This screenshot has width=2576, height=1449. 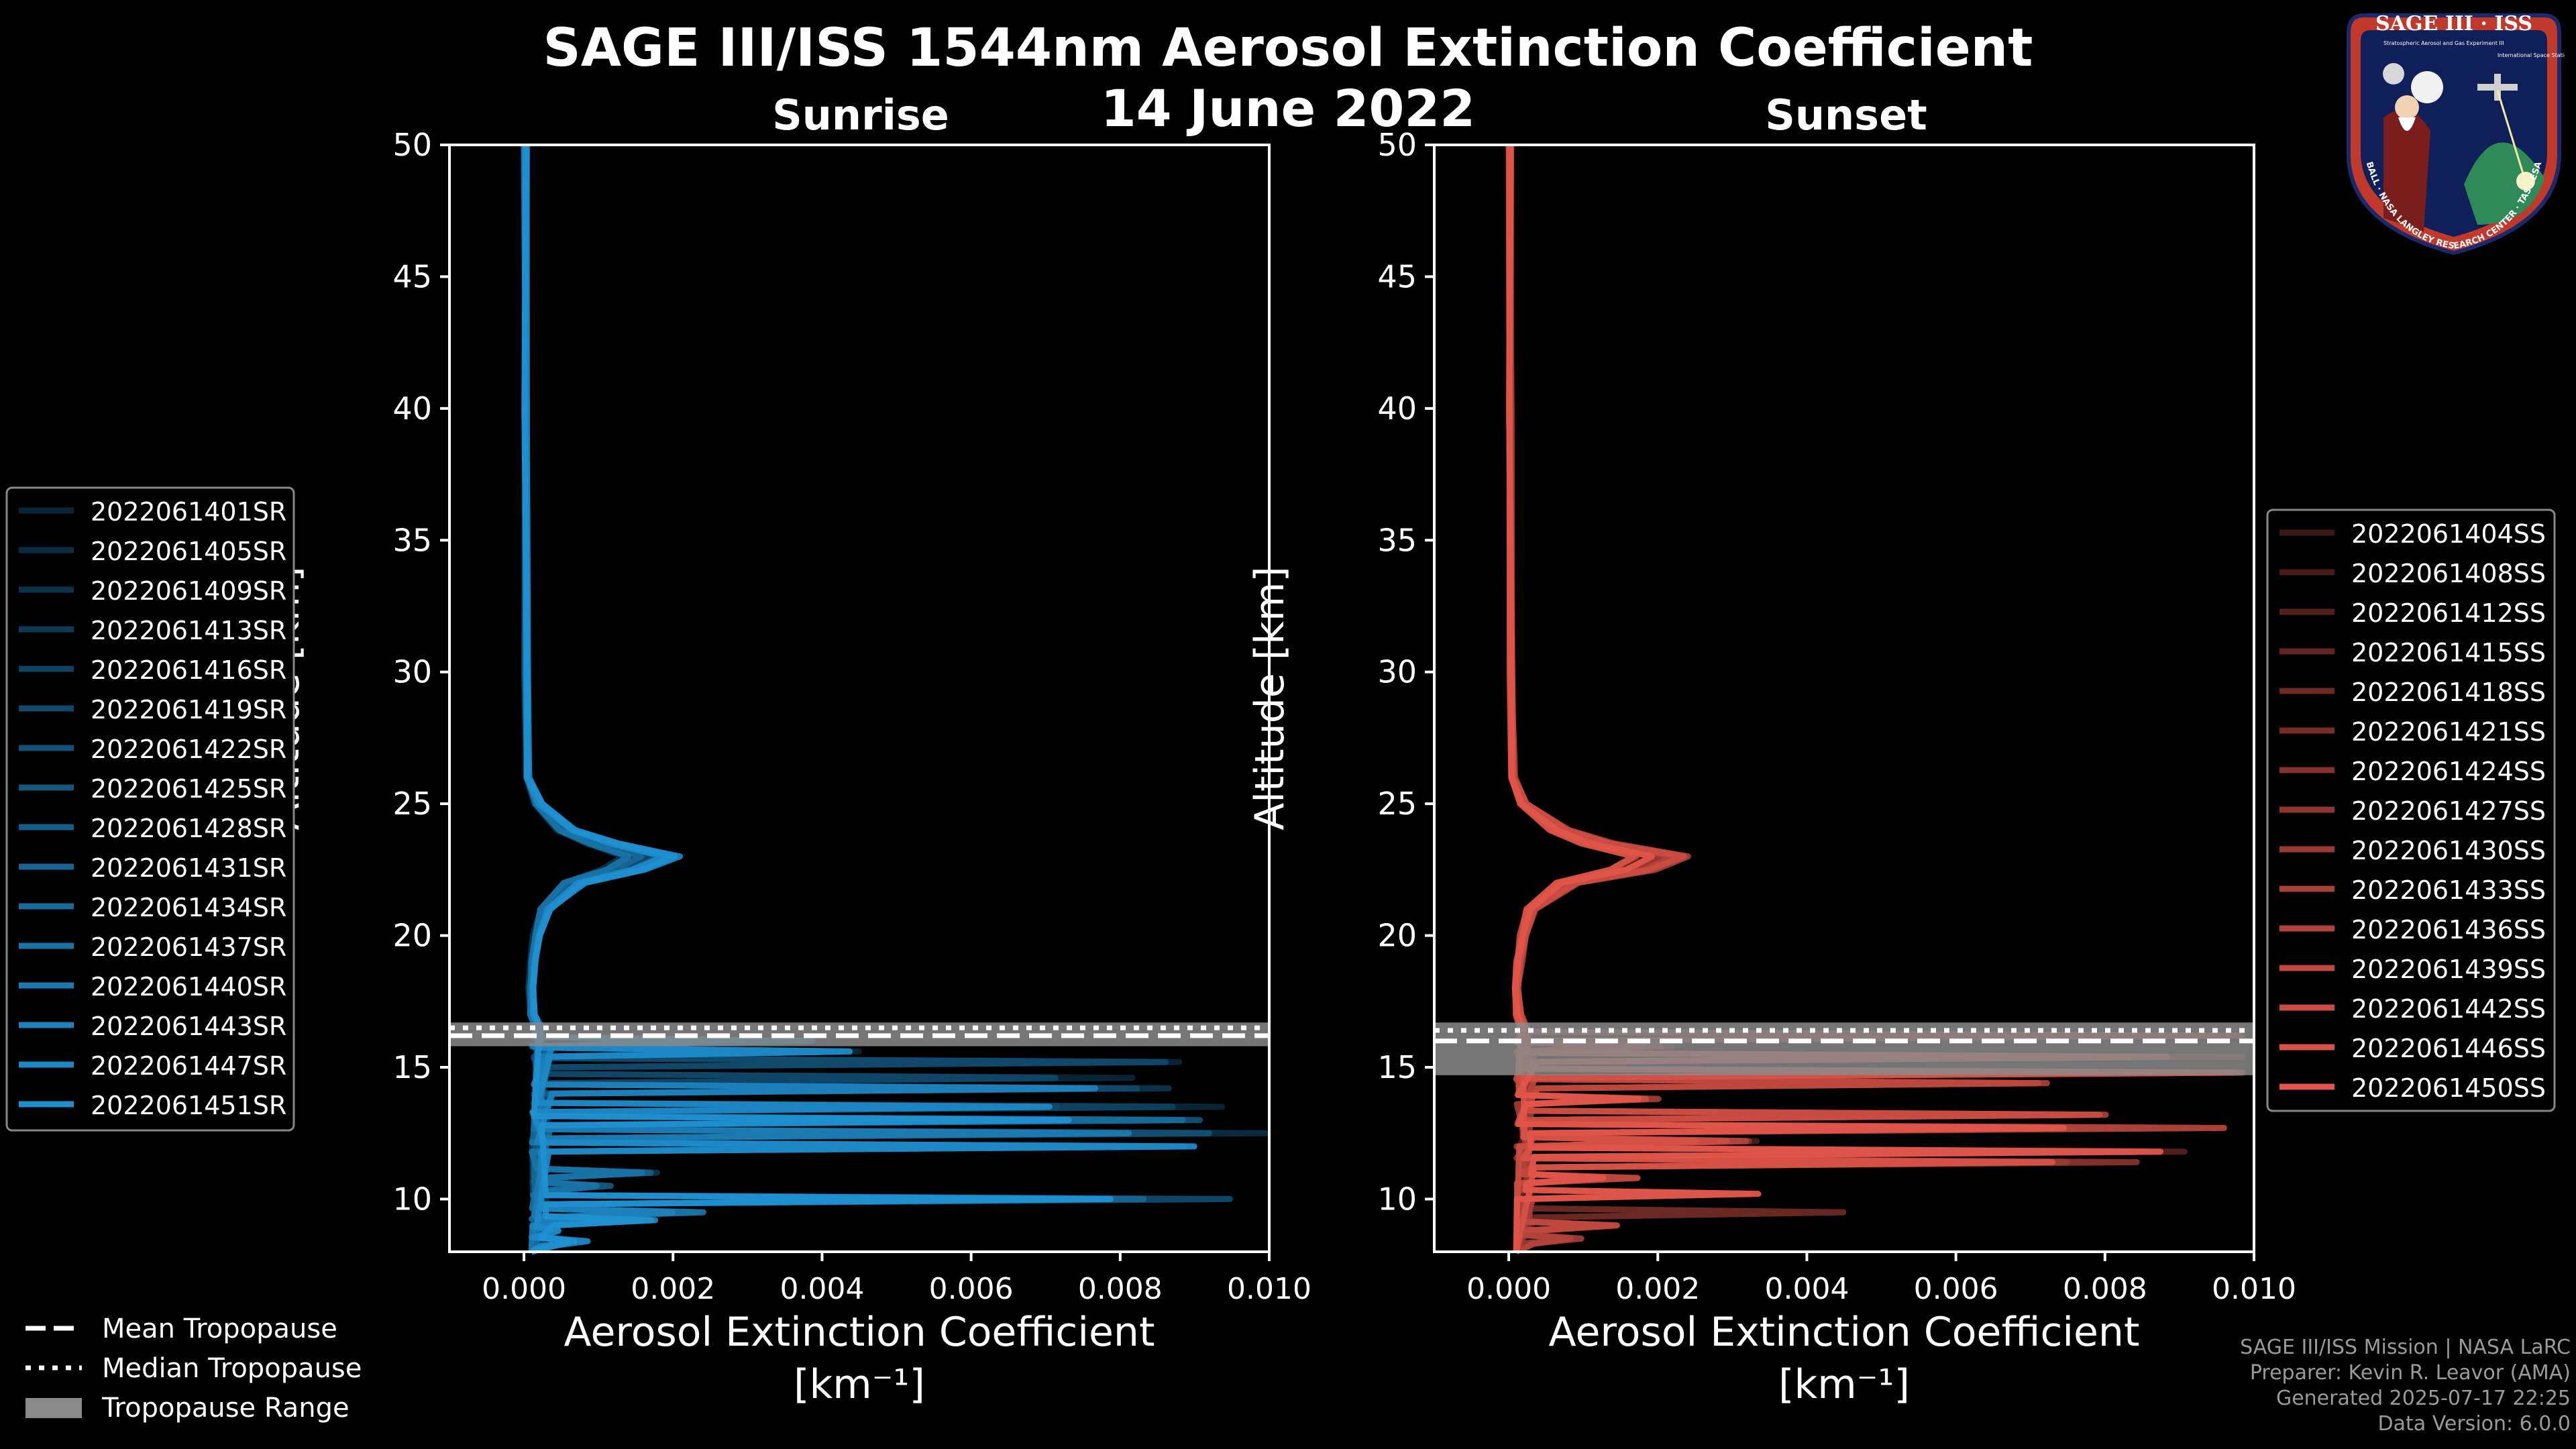 I want to click on legend-entry: 2022061424SS, so click(x=2448, y=771).